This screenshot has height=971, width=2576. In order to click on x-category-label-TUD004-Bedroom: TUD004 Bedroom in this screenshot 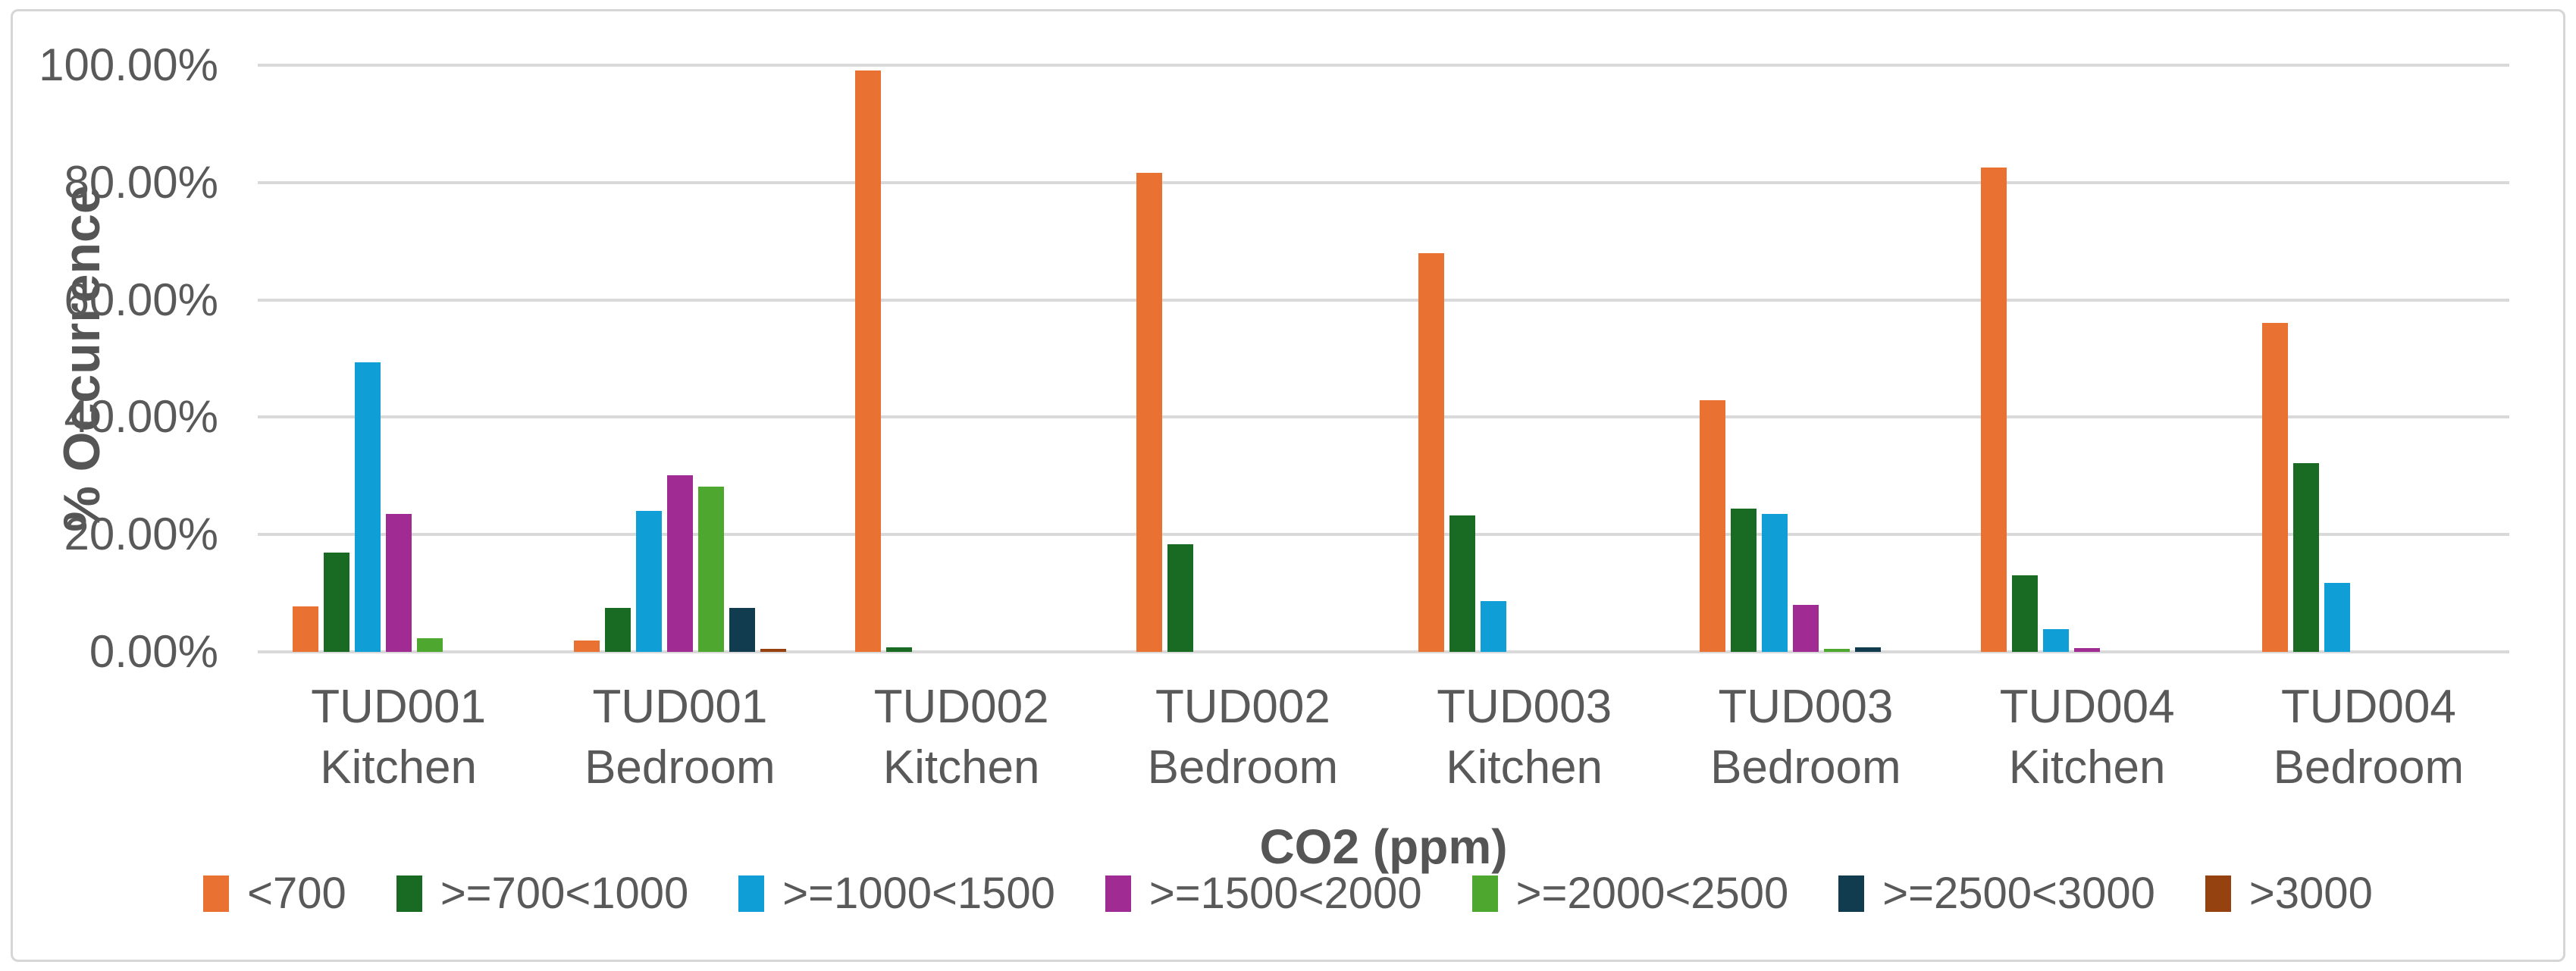, I will do `click(2369, 737)`.